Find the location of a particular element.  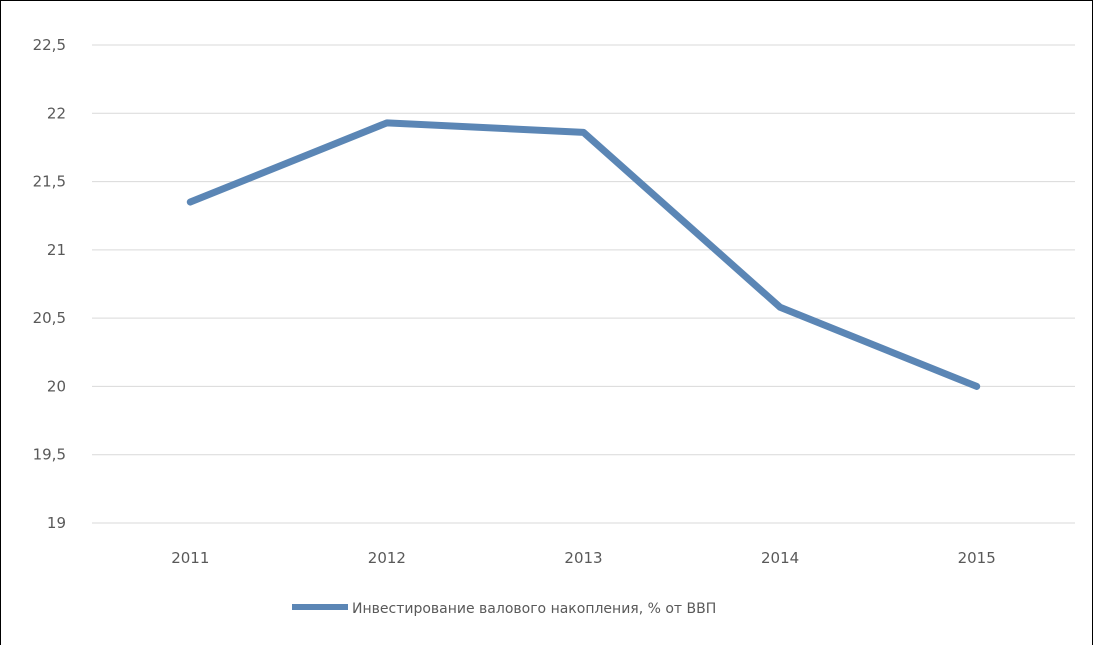

y-tick-label: 22,5 is located at coordinates (49, 45).